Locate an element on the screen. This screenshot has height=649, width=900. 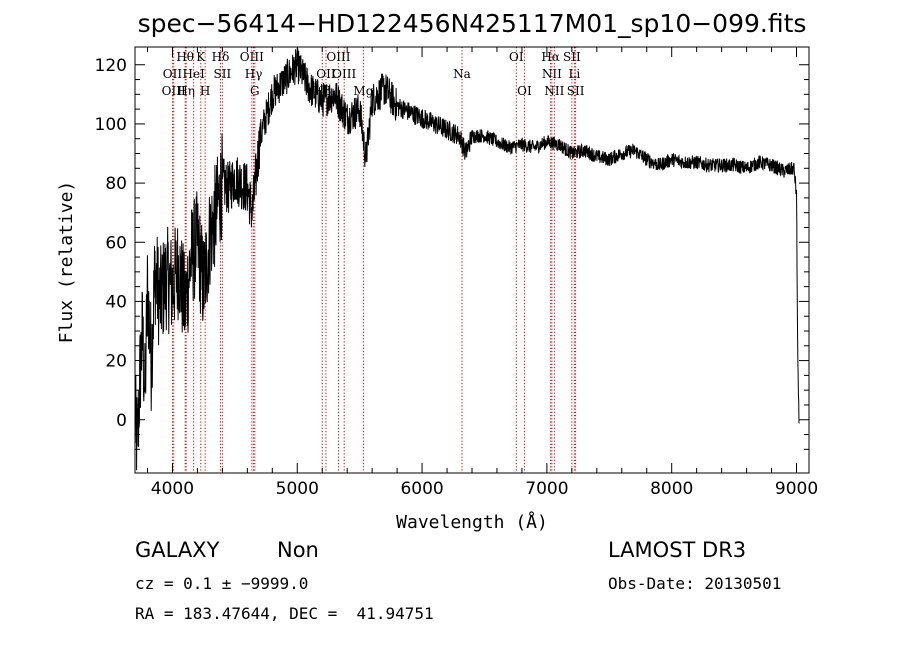
y-tick-label: 20 is located at coordinates (116, 362).